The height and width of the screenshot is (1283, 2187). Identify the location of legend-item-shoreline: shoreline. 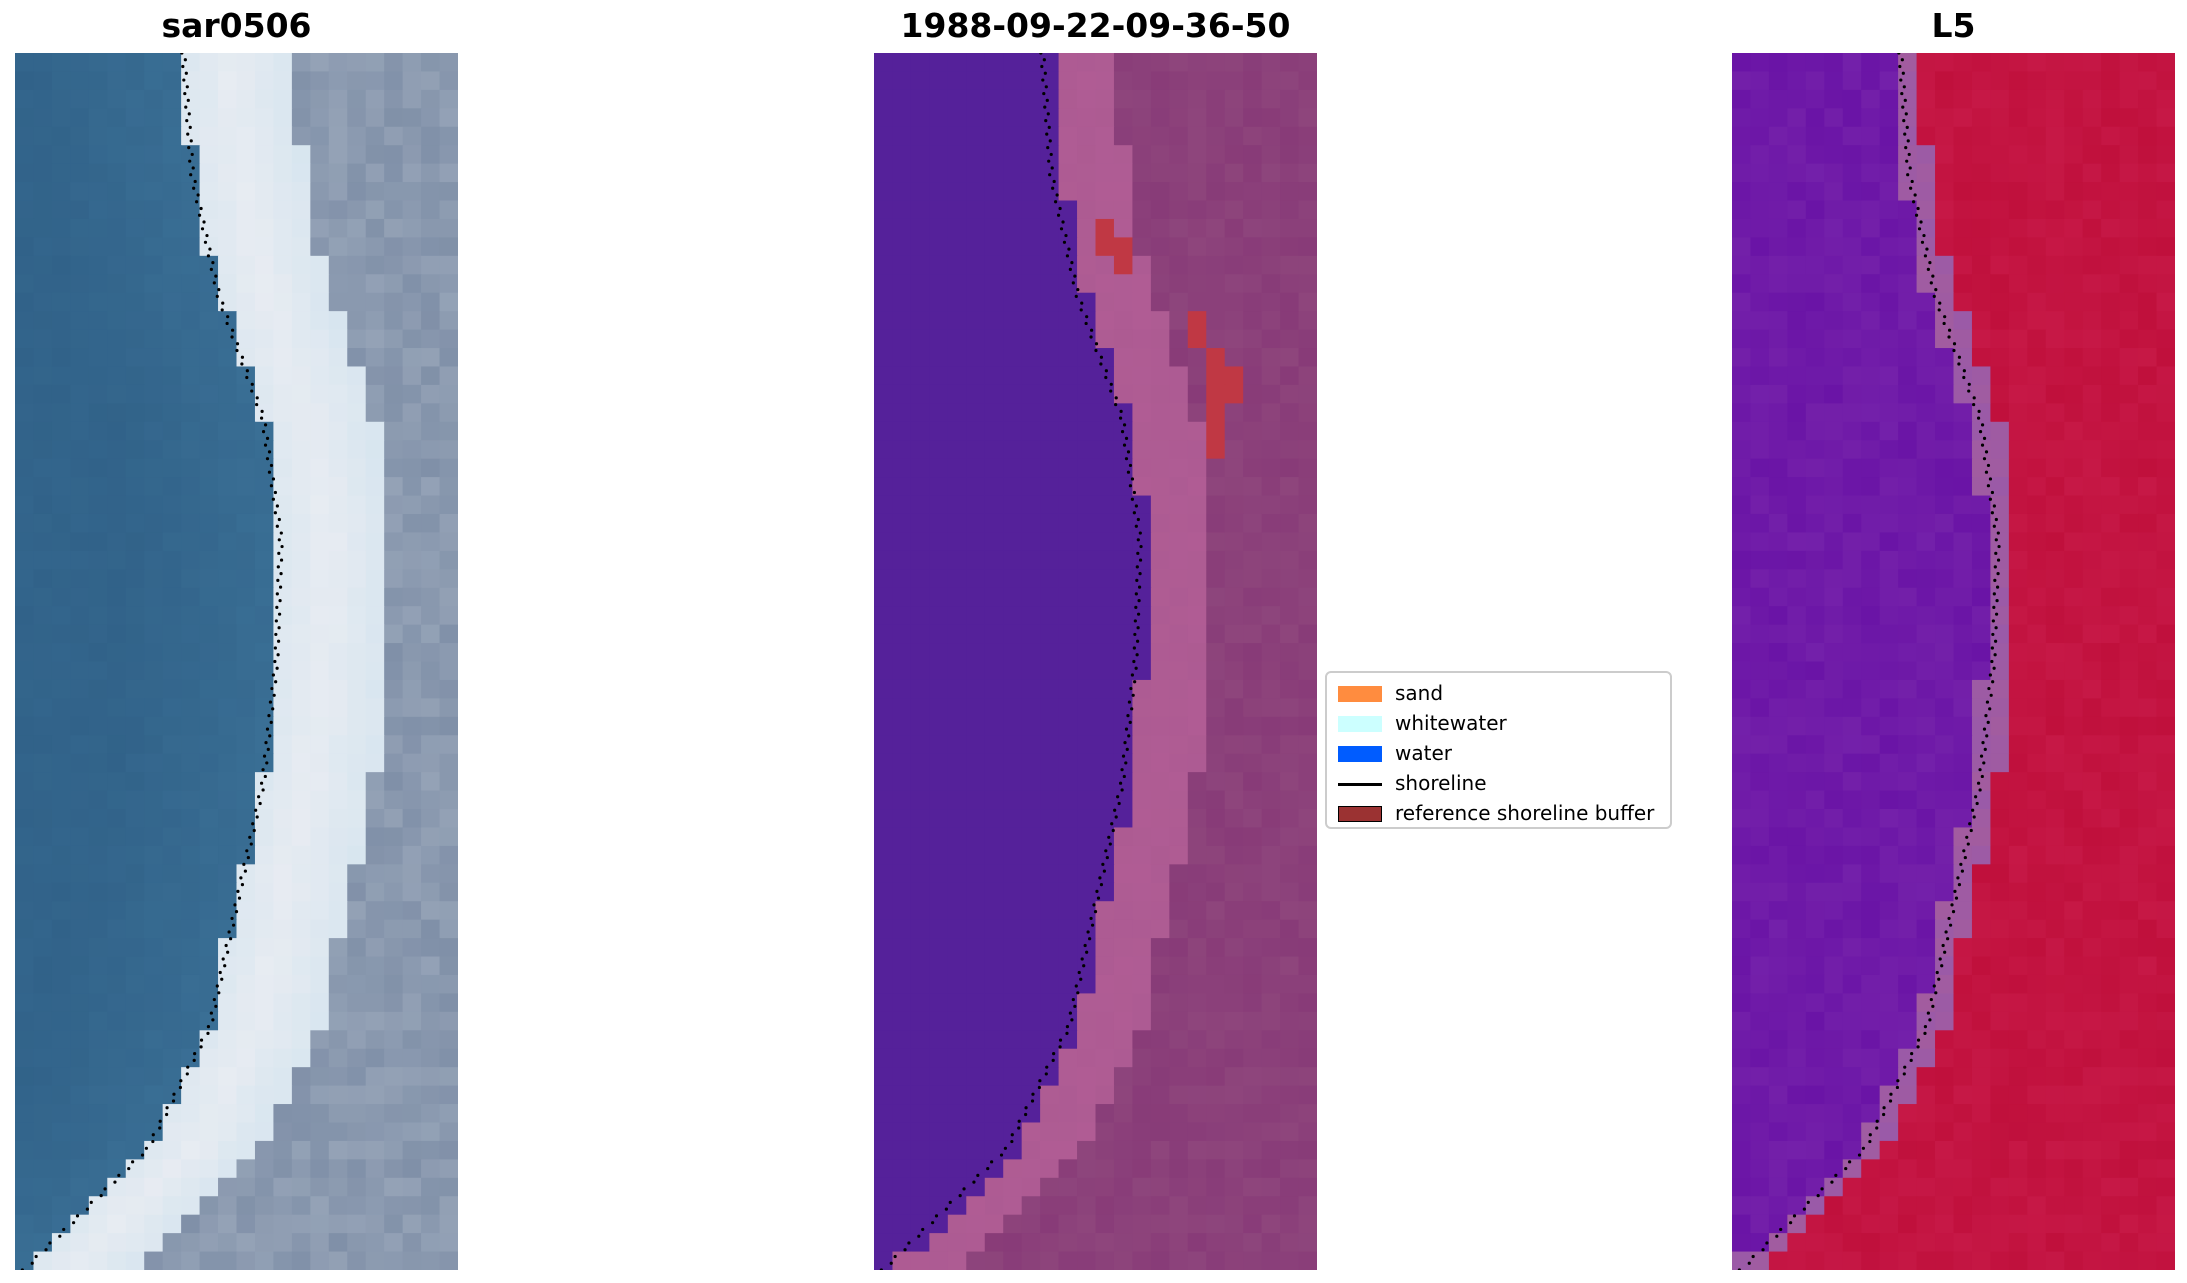
(1500, 783).